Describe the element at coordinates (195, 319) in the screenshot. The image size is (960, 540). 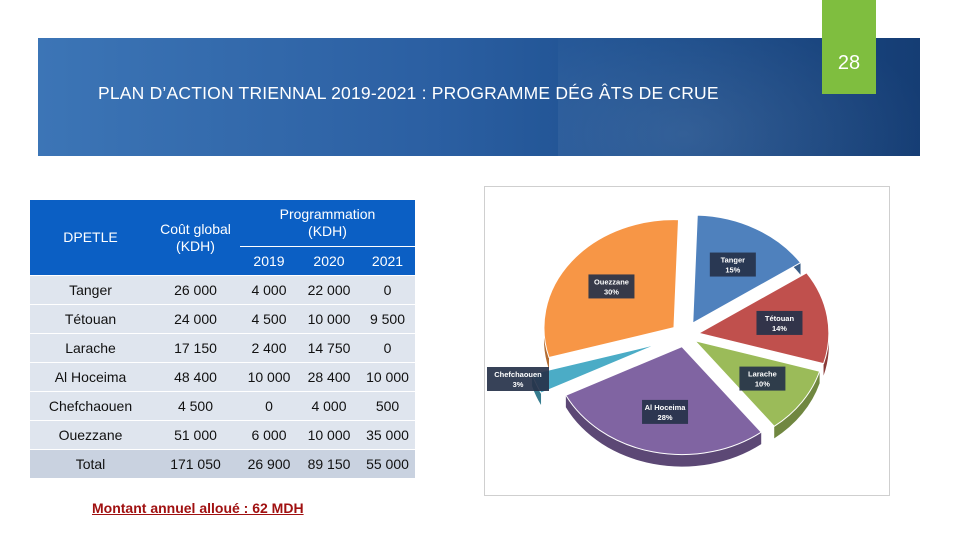
I see `row-cout: 24 000` at that location.